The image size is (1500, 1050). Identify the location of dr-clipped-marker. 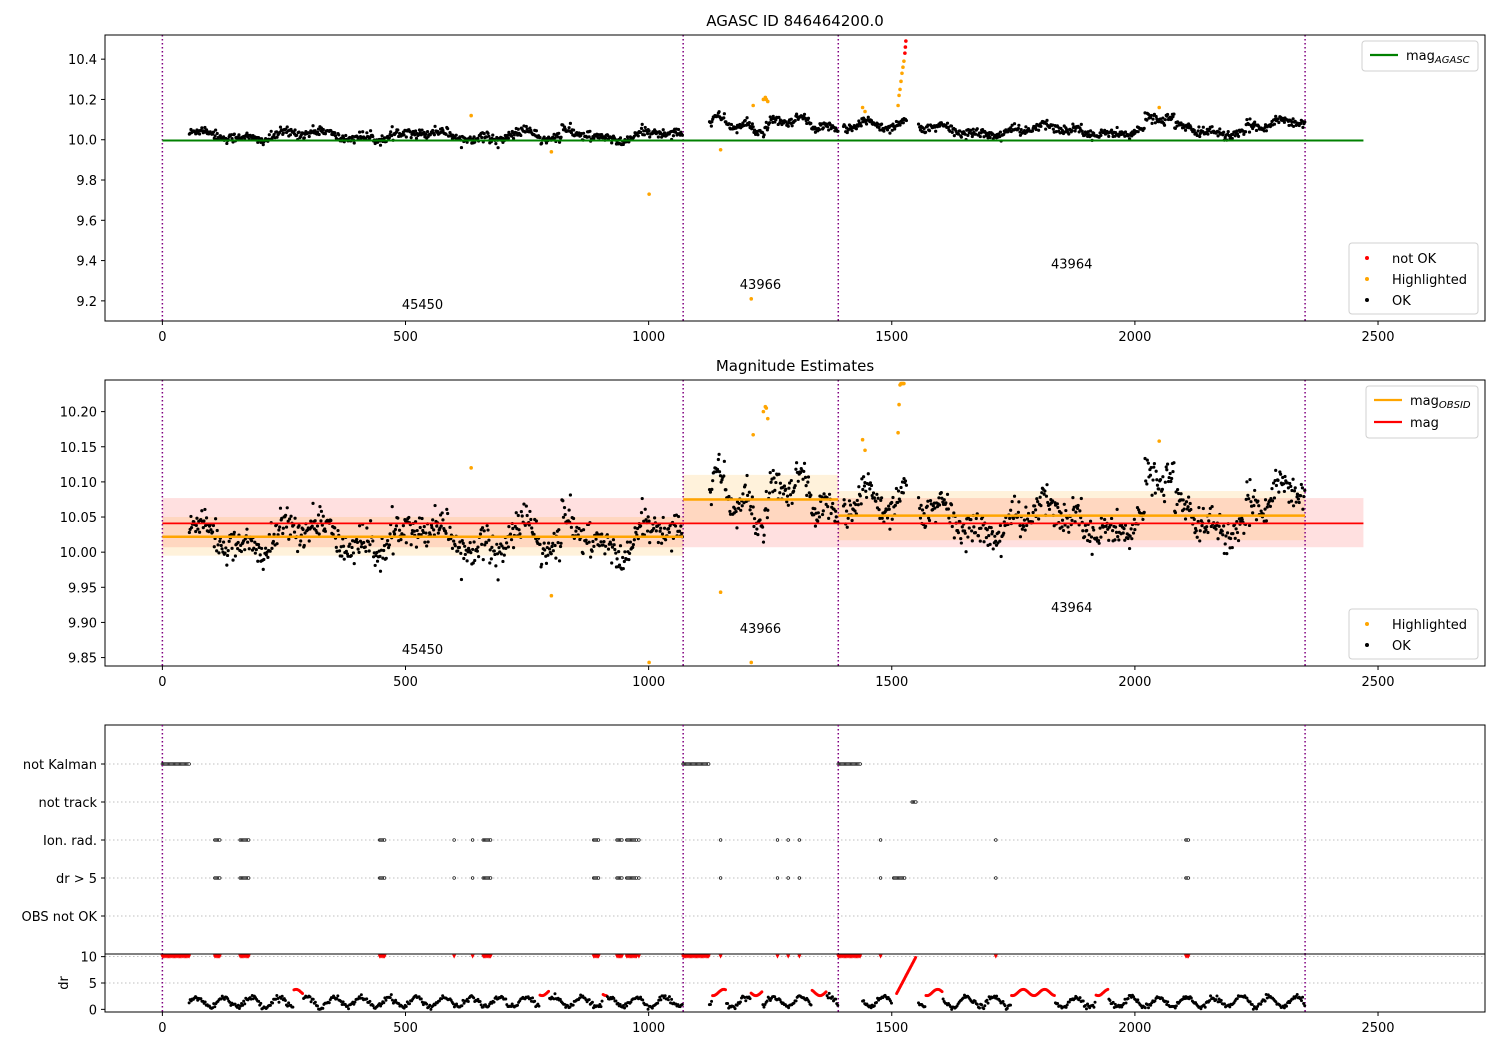
(799, 956).